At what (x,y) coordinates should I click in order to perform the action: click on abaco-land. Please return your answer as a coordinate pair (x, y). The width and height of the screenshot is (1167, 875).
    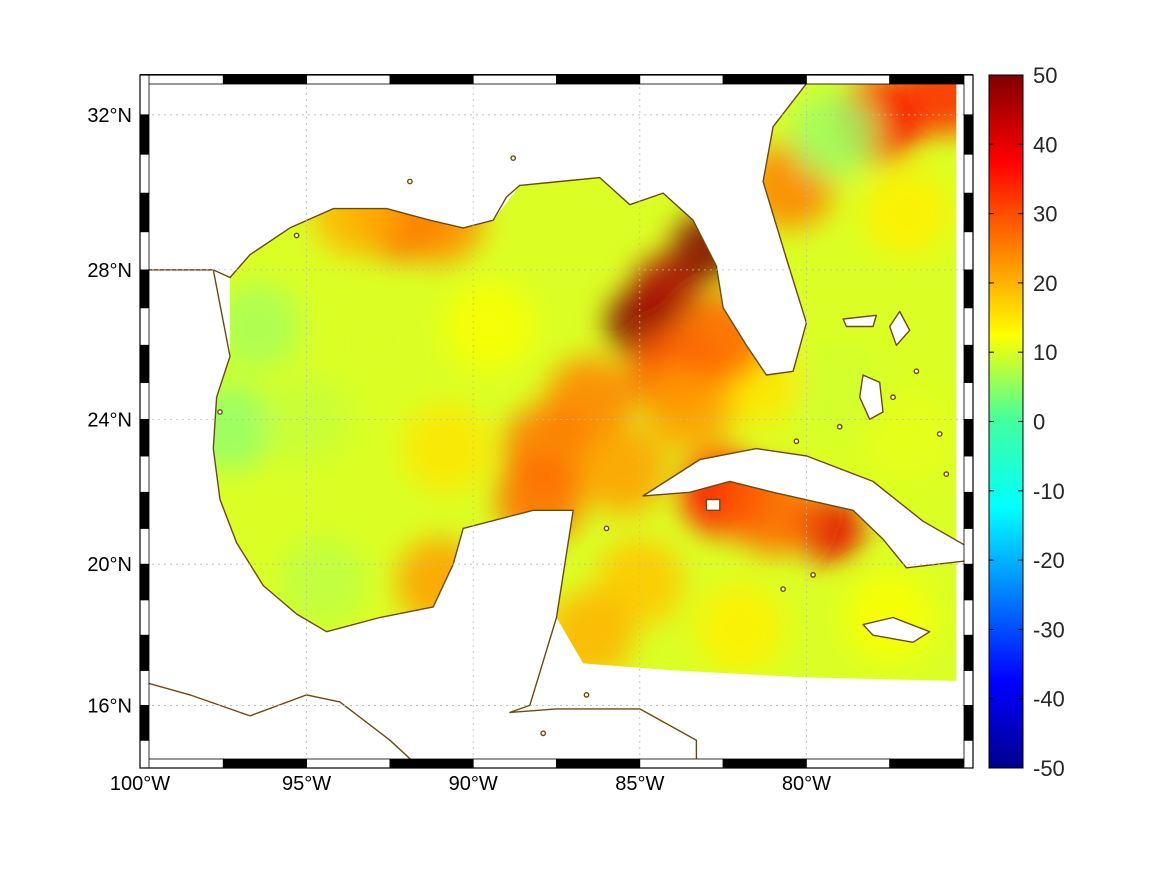
    Looking at the image, I should click on (900, 328).